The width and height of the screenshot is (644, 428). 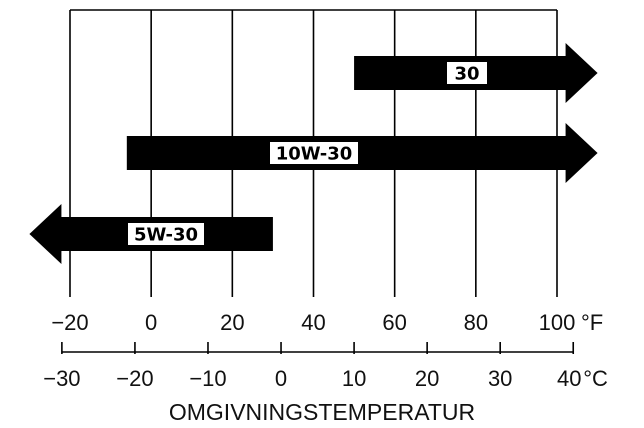 What do you see at coordinates (69, 322) in the screenshot?
I see `fahrenheit-tick-0: −20` at bounding box center [69, 322].